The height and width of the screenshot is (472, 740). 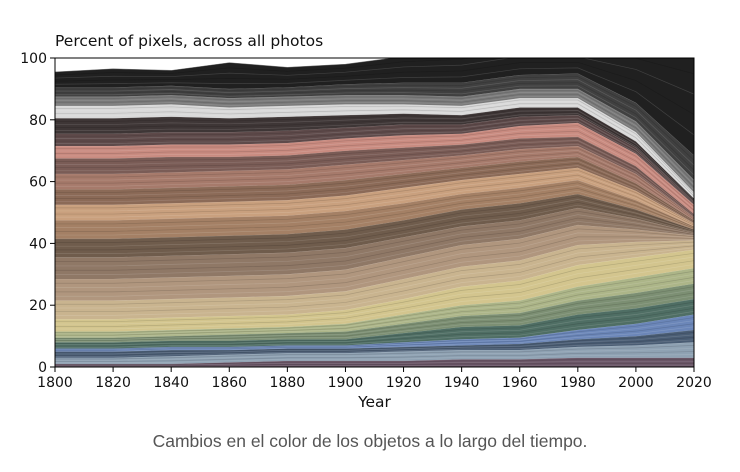 I want to click on area-boundary-line, so click(x=225, y=65).